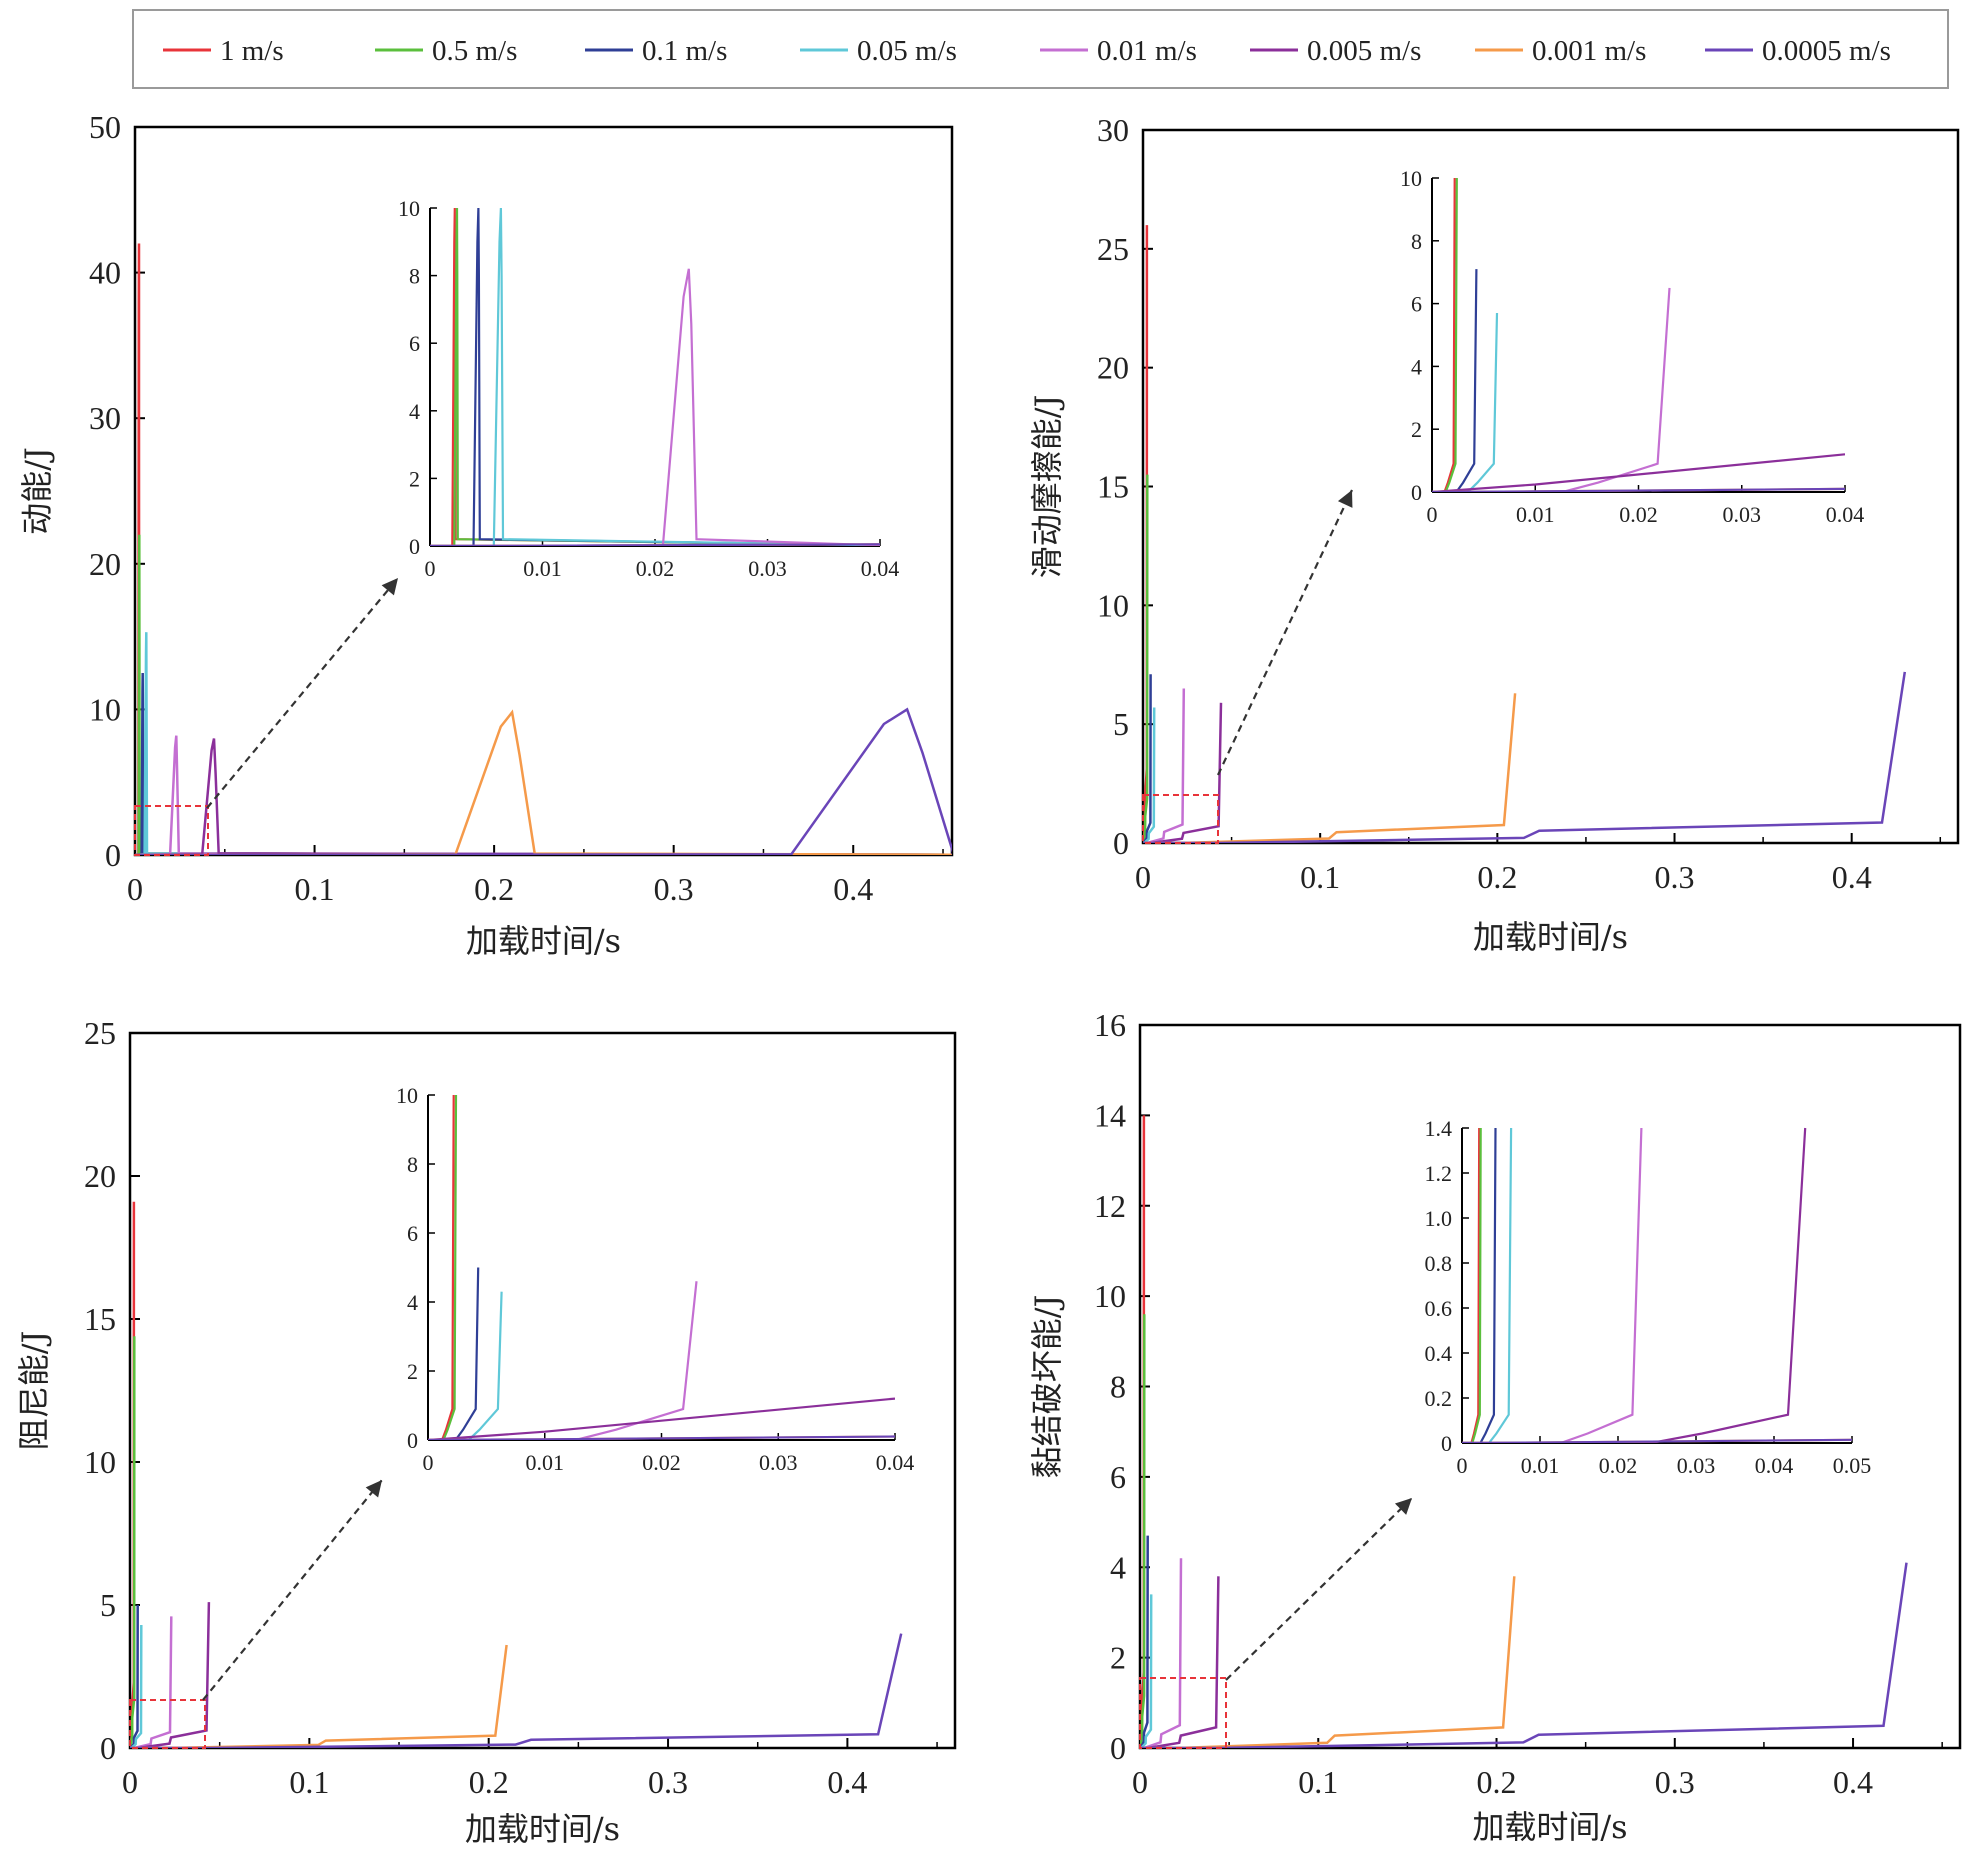  I want to click on inset-x-tick: 0, so click(1432, 506).